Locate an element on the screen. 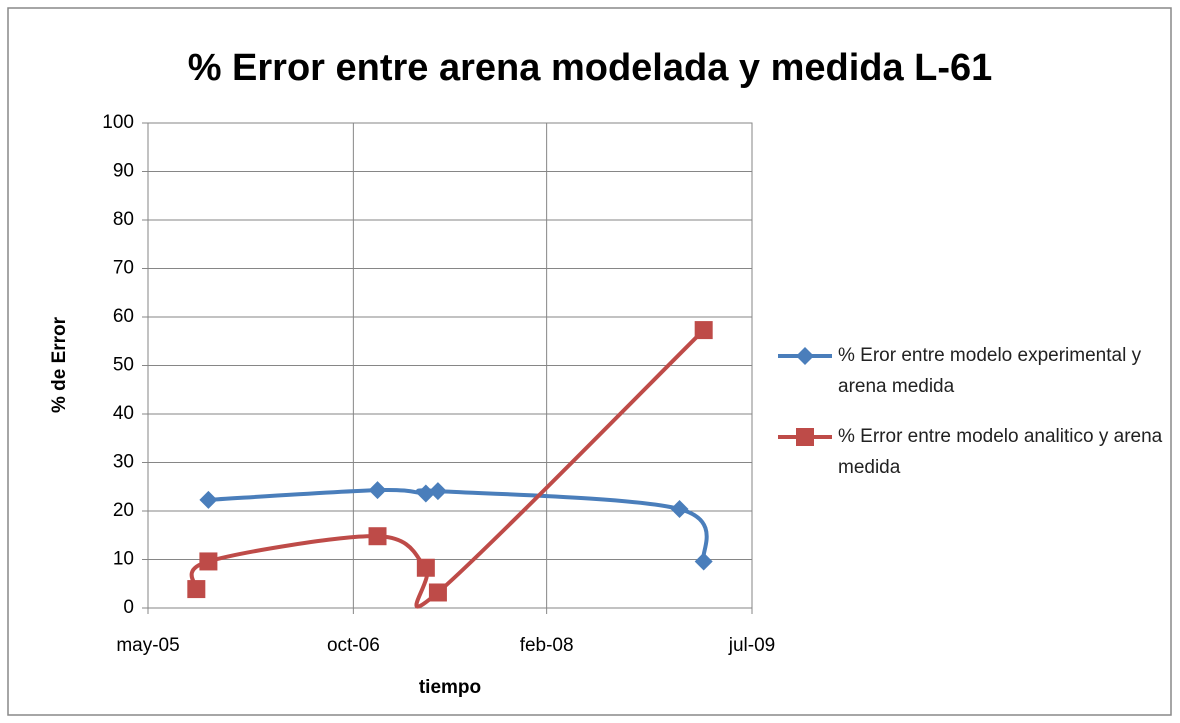  x-axis-label: tiempo is located at coordinates (450, 687).